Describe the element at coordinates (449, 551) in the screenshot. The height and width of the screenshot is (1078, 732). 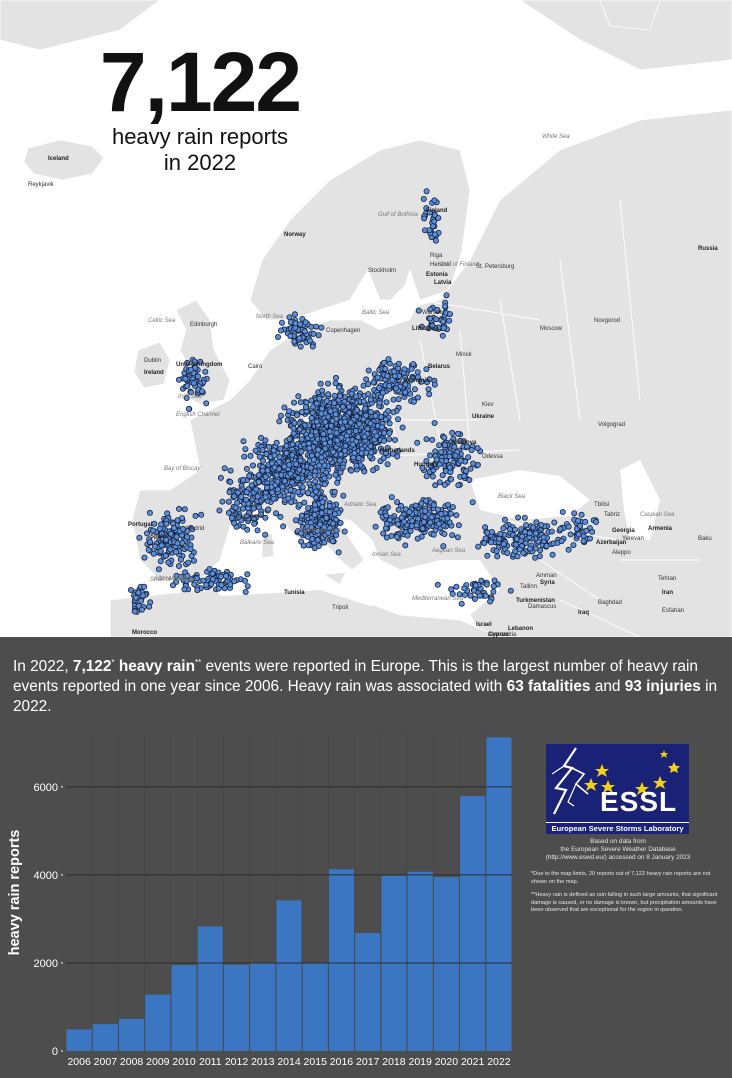
I see `map-sea-label: Aegean Sea` at that location.